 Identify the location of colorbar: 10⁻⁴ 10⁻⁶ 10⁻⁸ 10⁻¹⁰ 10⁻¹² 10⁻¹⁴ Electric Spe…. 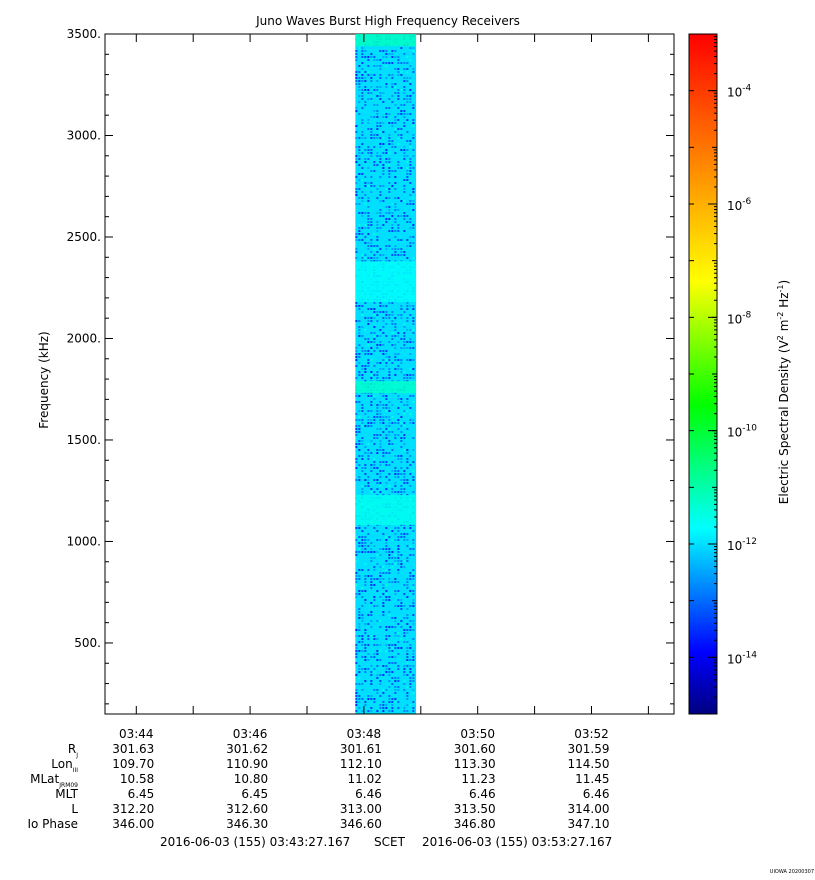
(739, 374).